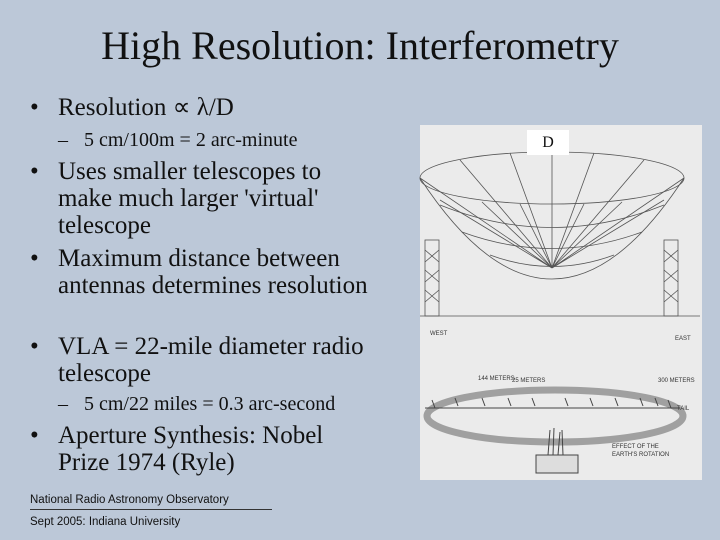  What do you see at coordinates (528, 381) in the screenshot?
I see `figure-label: 25 METERS` at bounding box center [528, 381].